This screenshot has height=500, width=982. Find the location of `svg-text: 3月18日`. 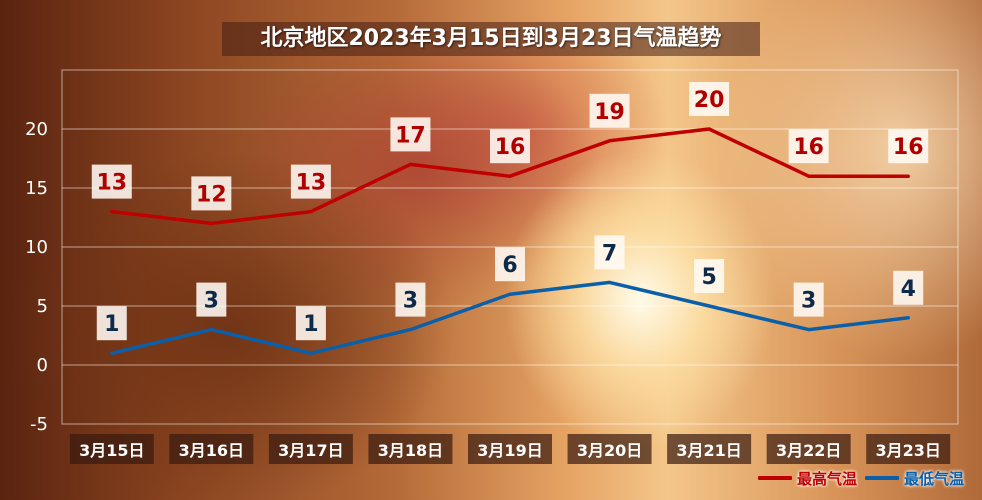

svg-text: 3月18日 is located at coordinates (410, 450).